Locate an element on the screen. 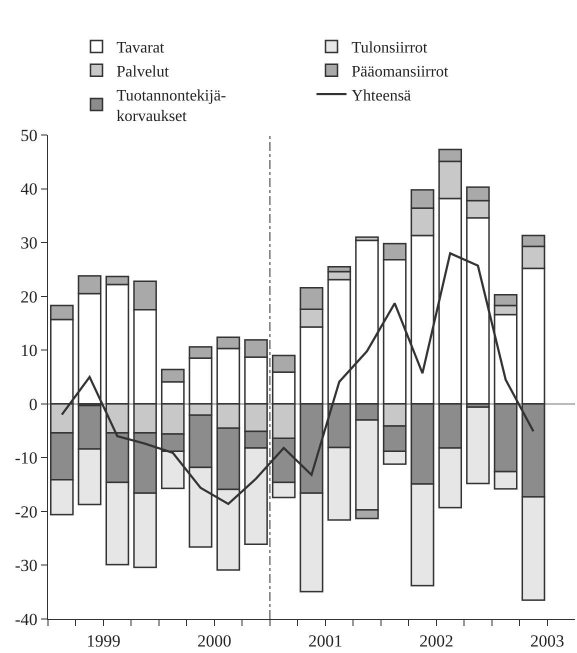 The width and height of the screenshot is (577, 653). y-tick-label: 50 is located at coordinates (29, 135).